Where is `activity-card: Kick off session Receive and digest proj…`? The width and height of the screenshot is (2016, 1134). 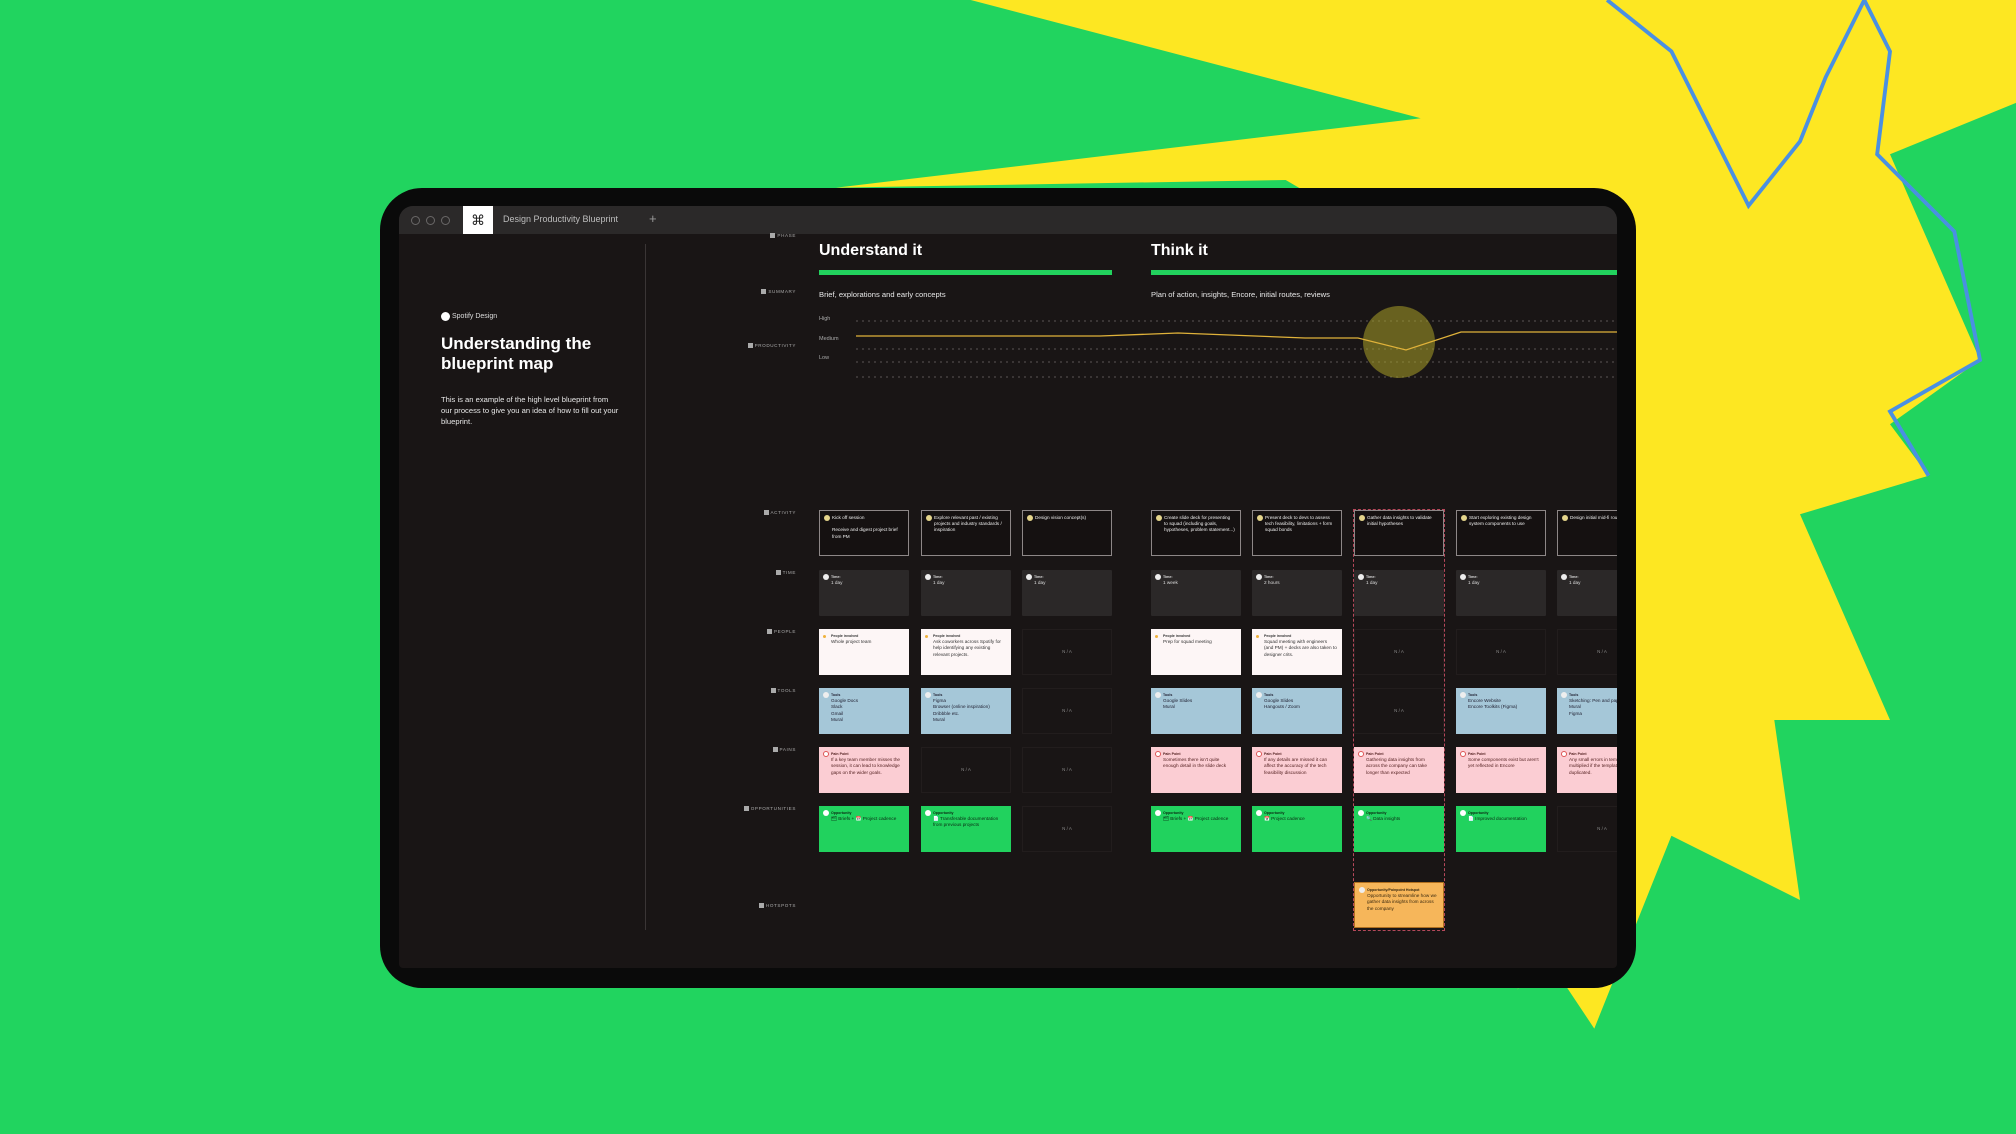
activity-card: Kick off session Receive and digest proj… is located at coordinates (864, 533).